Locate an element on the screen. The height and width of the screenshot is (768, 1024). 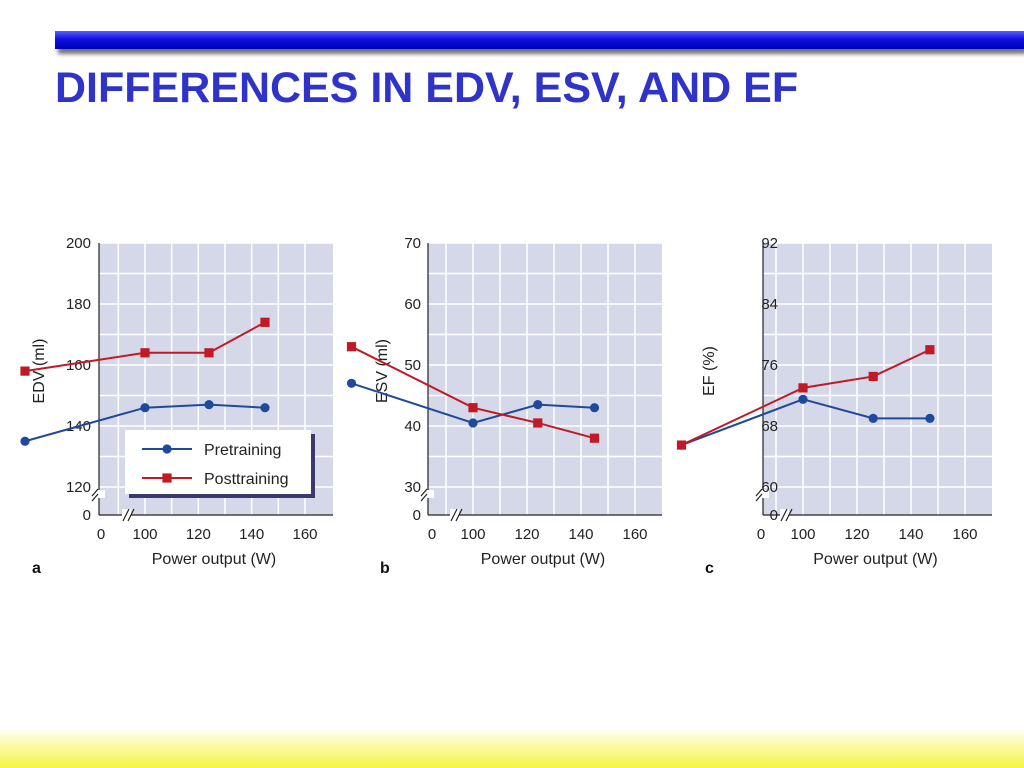
y-axis-label: EF (%) is located at coordinates (709, 371).